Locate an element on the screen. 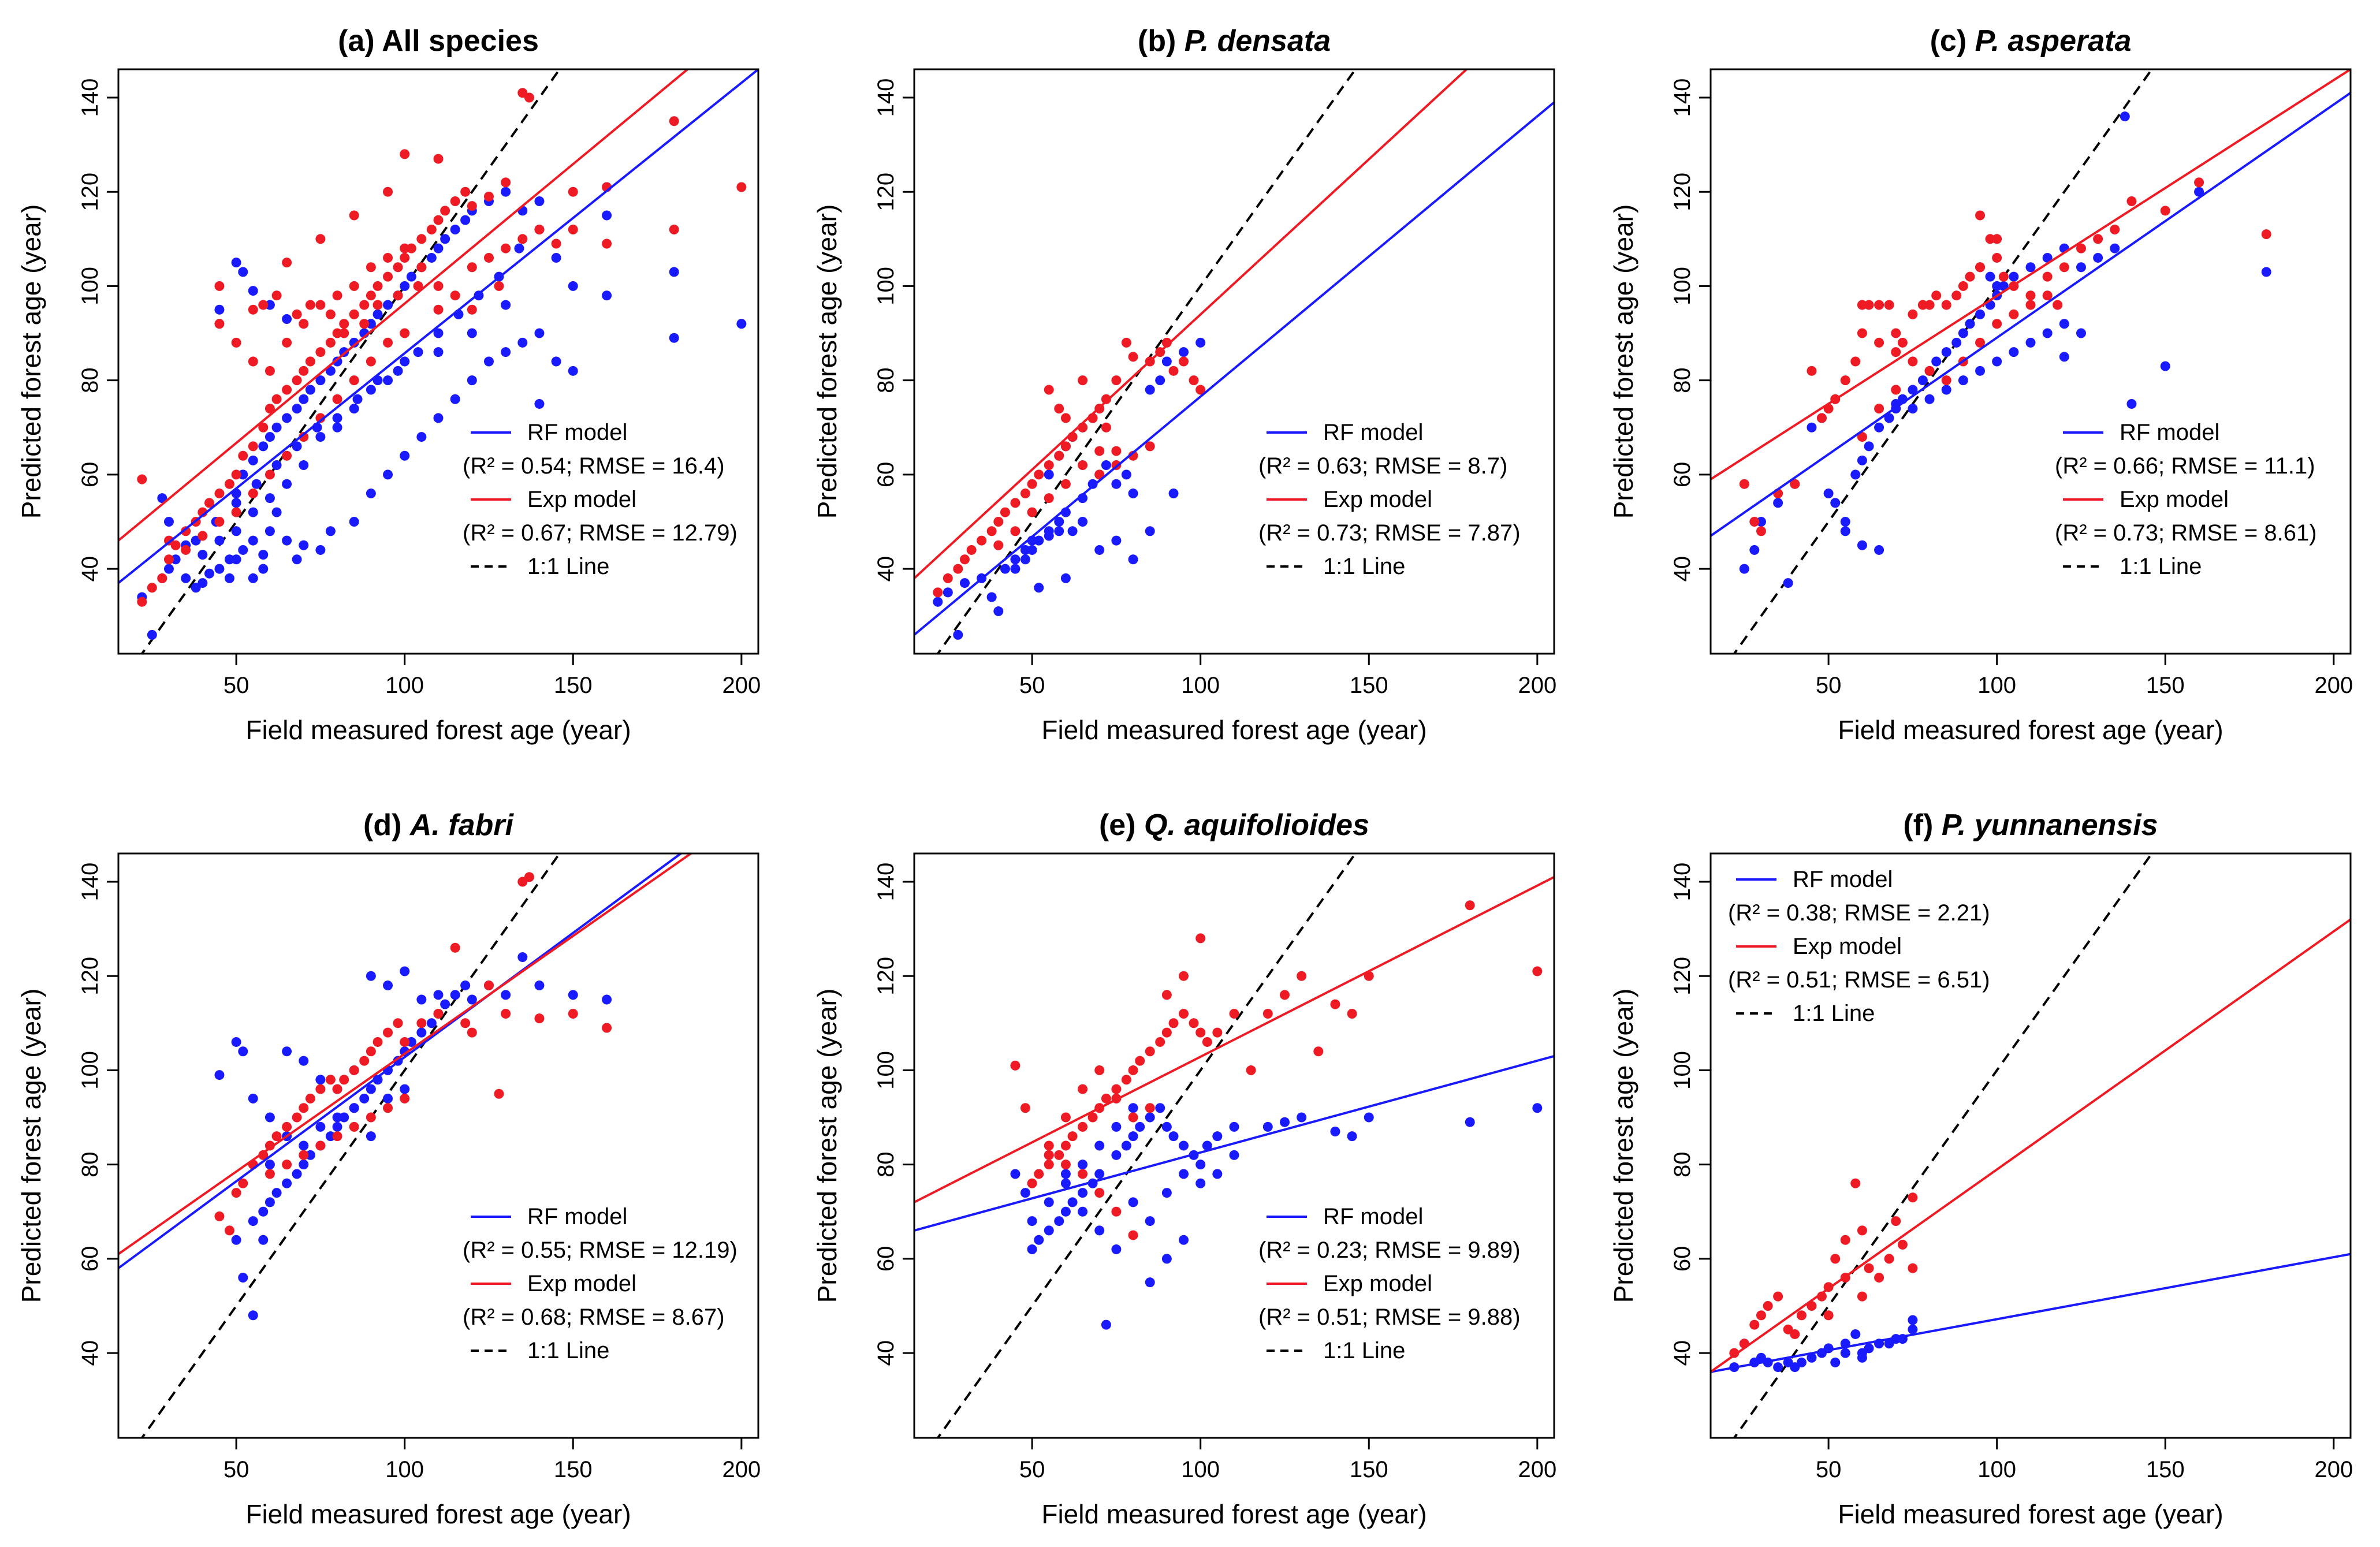 This screenshot has height=1547, width=2380. legend-exp-stats: (R² = 0.68; RMSE = 8.67) is located at coordinates (594, 1317).